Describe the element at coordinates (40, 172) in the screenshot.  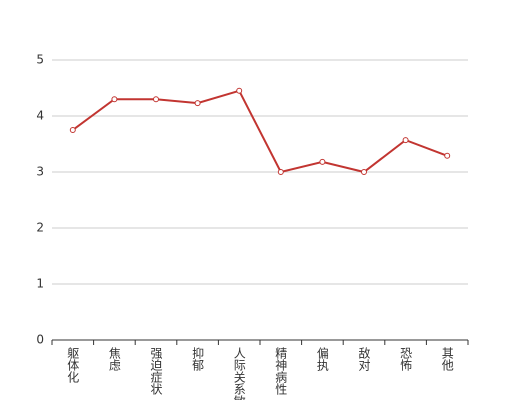
I see `y-tick-label: 3` at that location.